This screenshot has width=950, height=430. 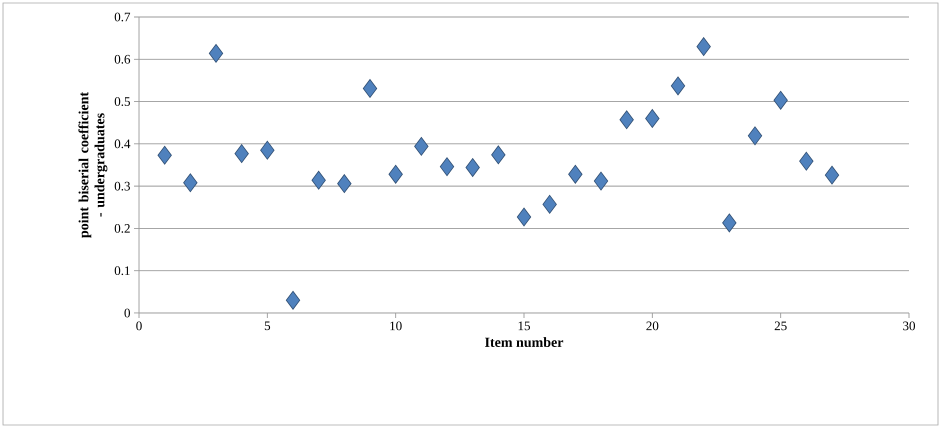 I want to click on y-tick-label: 0.5, so click(x=122, y=101).